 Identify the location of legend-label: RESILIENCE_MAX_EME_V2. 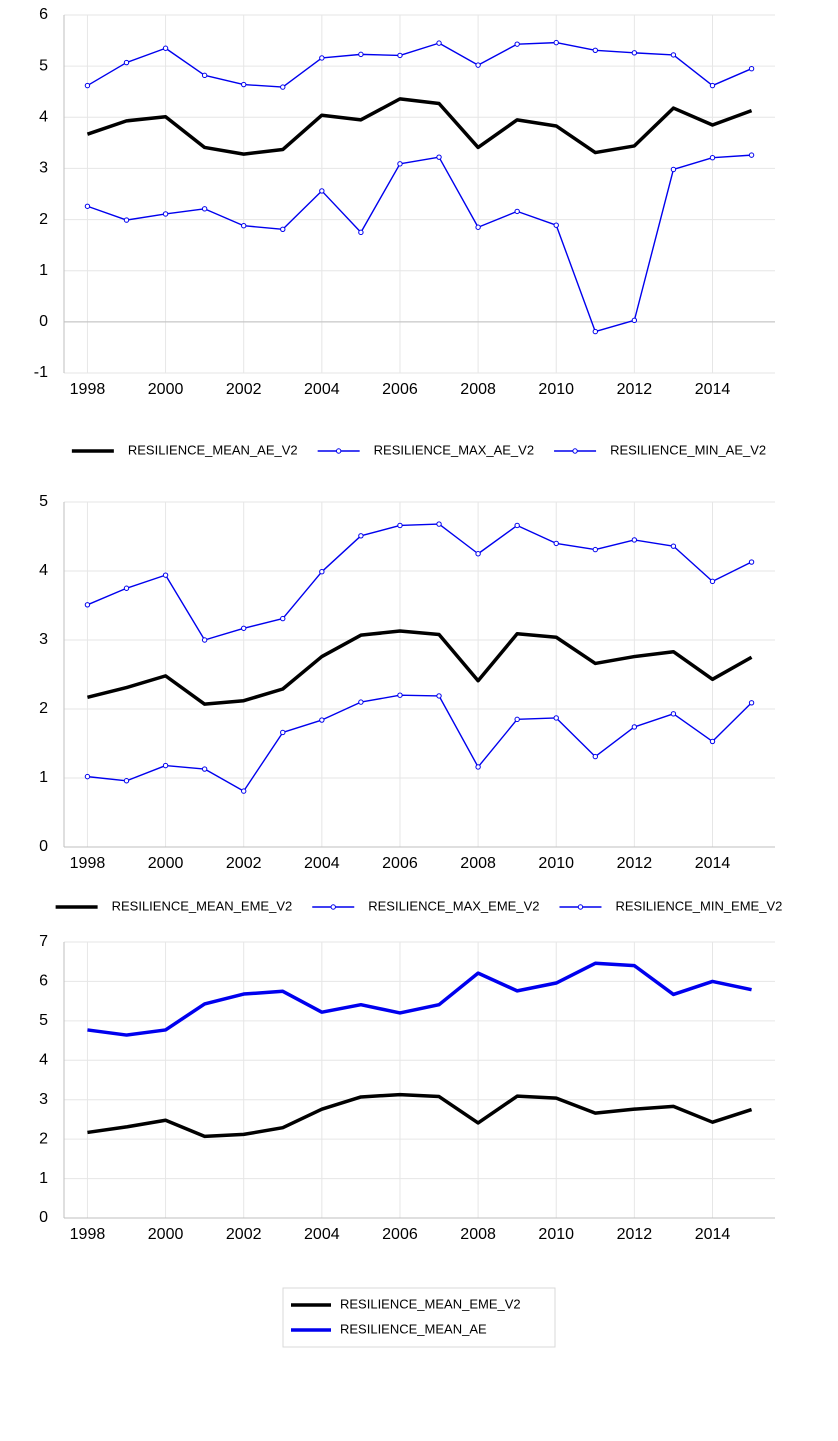
(453, 905).